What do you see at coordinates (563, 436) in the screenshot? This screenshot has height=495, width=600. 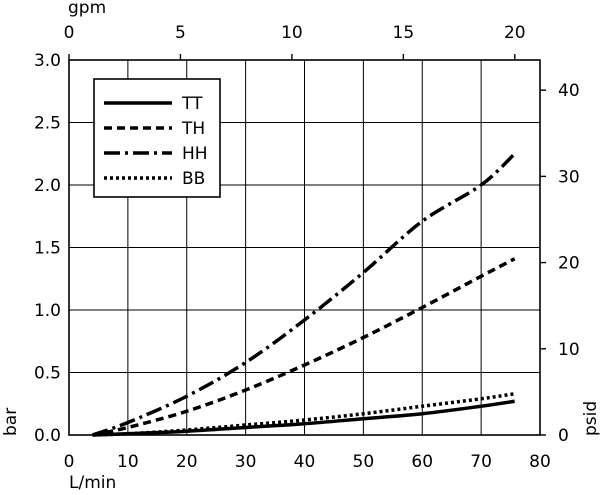 I see `y-right-tick-label: 0` at bounding box center [563, 436].